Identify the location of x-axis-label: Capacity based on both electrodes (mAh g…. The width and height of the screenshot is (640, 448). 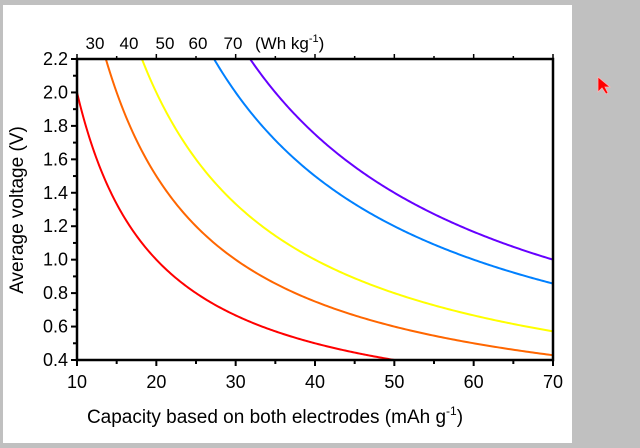
(275, 416).